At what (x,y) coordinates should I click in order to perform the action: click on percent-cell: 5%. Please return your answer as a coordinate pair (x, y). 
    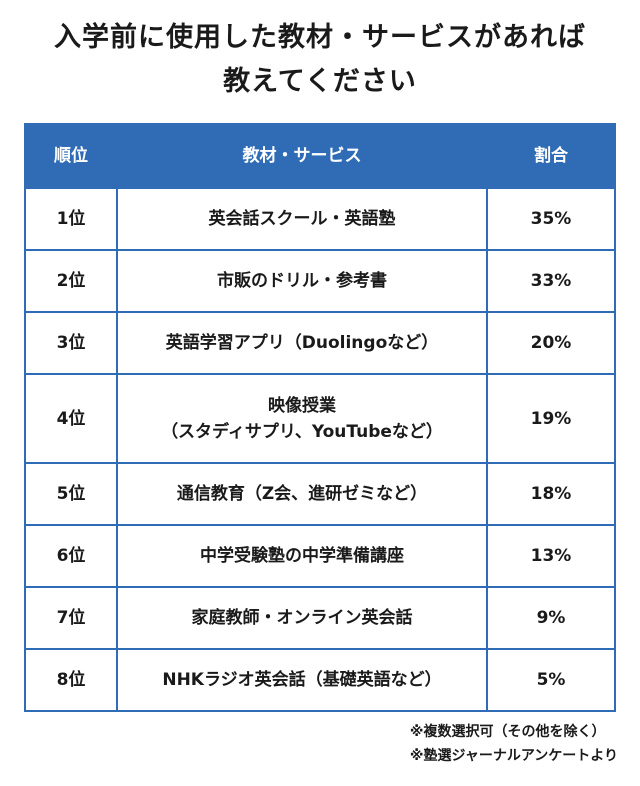
    Looking at the image, I should click on (551, 680).